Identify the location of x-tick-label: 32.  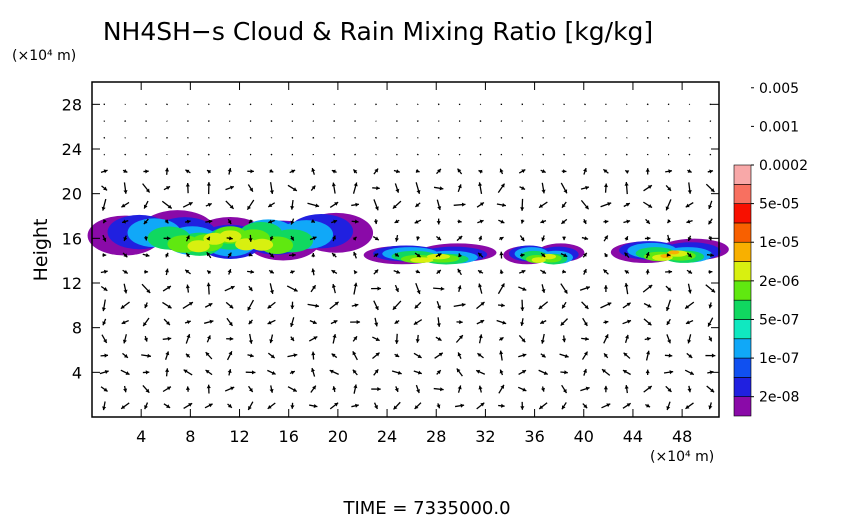
(485, 436).